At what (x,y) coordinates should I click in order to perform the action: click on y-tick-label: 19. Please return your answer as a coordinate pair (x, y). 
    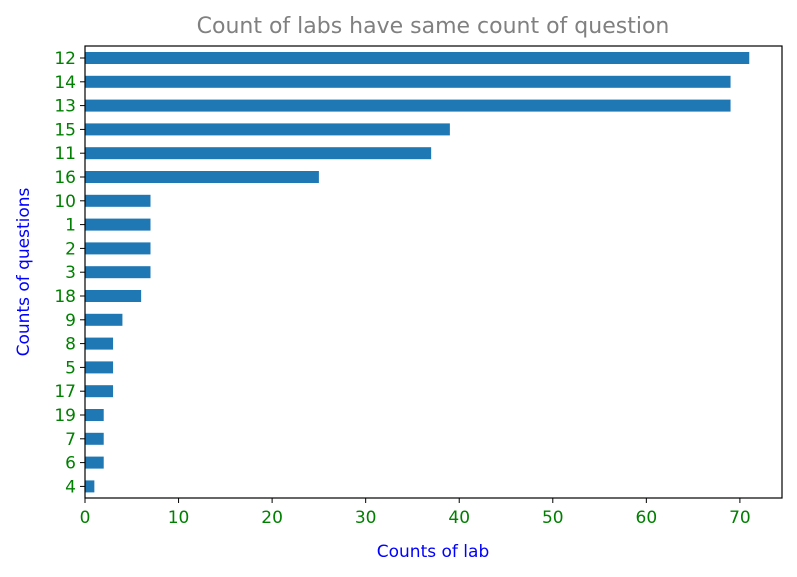
    Looking at the image, I should click on (65, 416).